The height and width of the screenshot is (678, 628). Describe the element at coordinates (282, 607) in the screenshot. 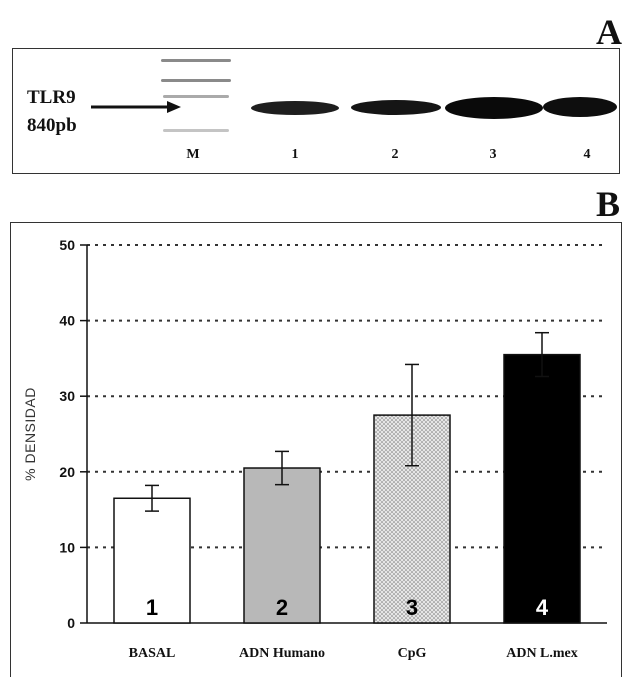

I see `bar-number-label: 2` at that location.